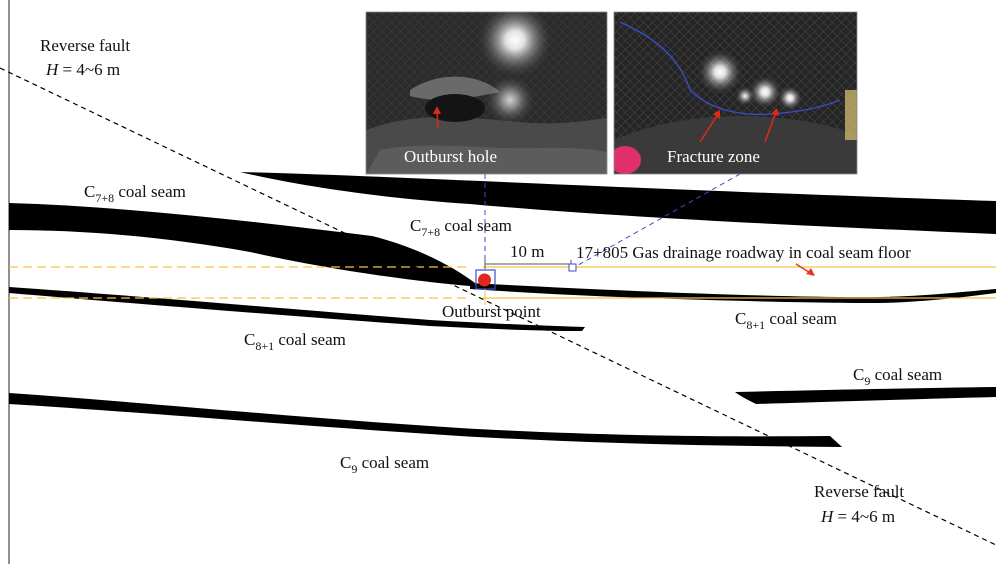 The width and height of the screenshot is (996, 564). Describe the element at coordinates (242, 244) in the screenshot. I see `seam-c78-left` at that location.